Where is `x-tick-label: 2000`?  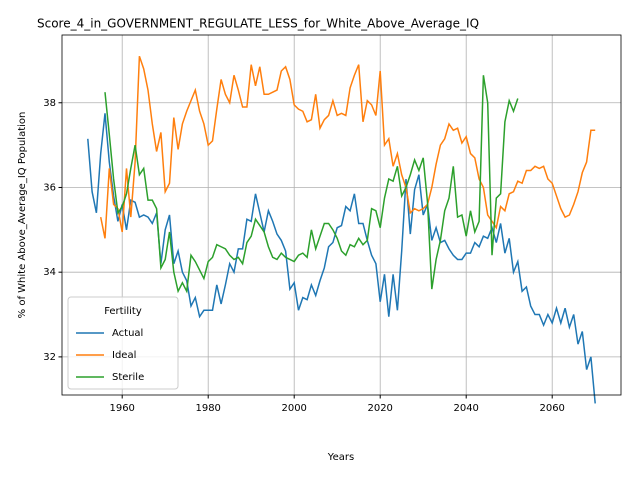
x-tick-label: 2000 is located at coordinates (293, 408).